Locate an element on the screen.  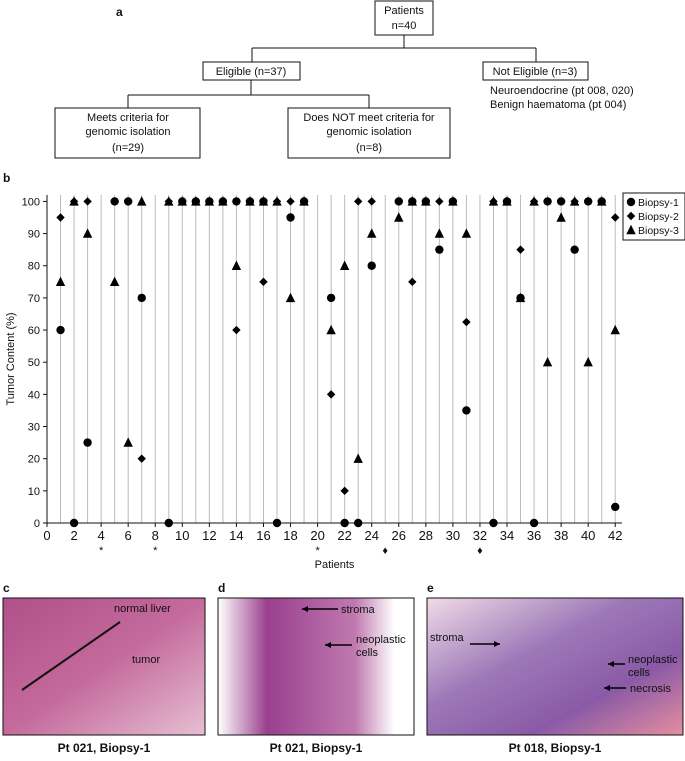
note: Neuroendocrine (pt 008, 020) is located at coordinates (562, 91).